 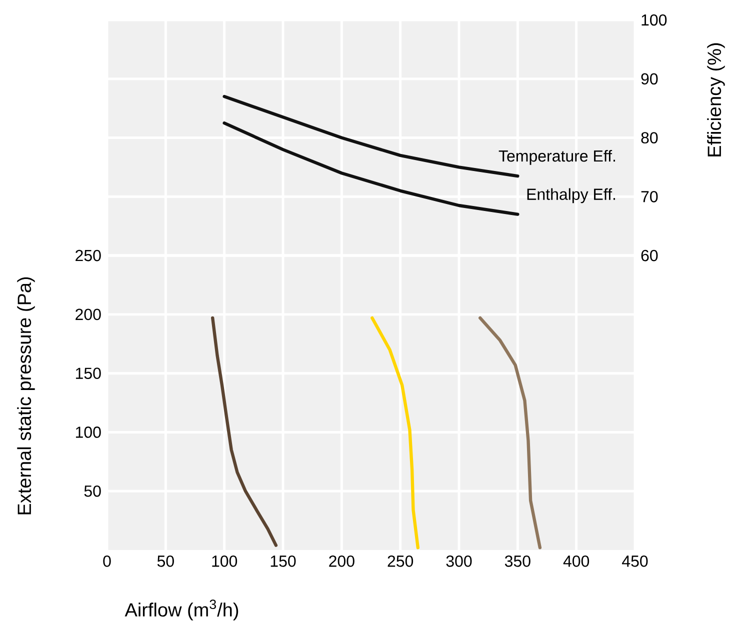 What do you see at coordinates (401, 561) in the screenshot?
I see `x-tick-label: 250` at bounding box center [401, 561].